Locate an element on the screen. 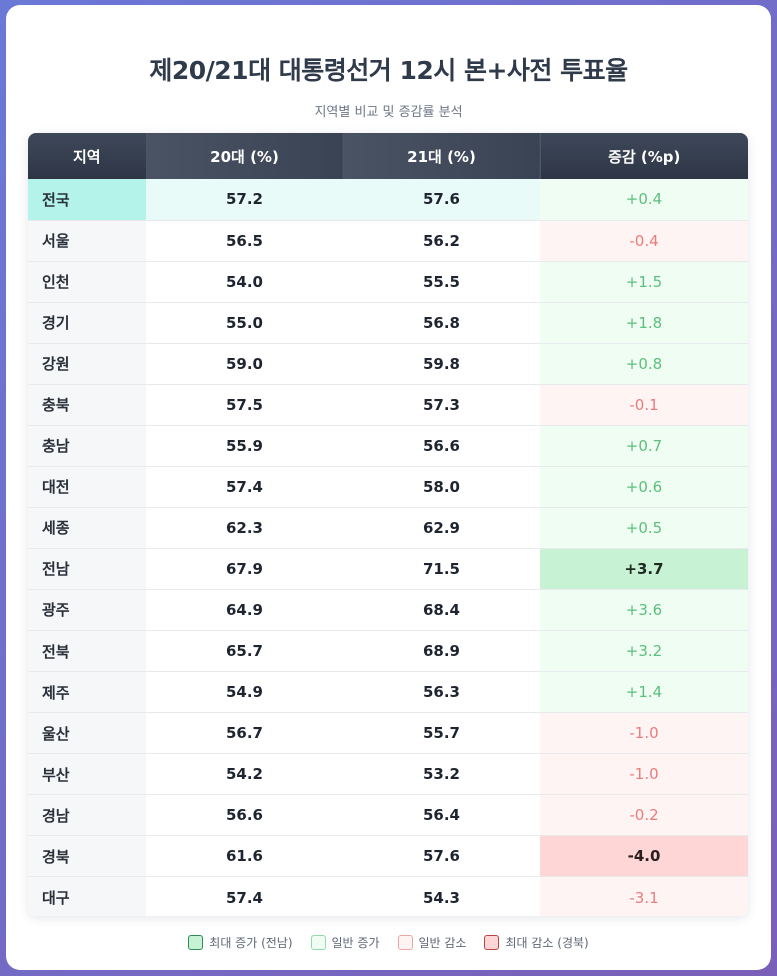 The height and width of the screenshot is (976, 777). region-cell: 전북 is located at coordinates (87, 651).